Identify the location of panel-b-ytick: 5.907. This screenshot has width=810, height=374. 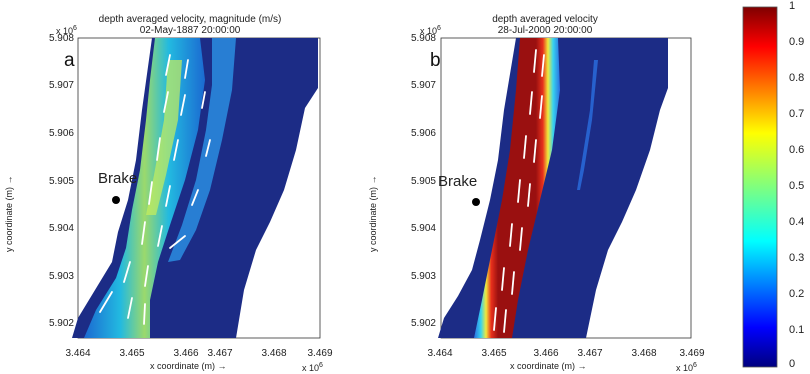
(423, 85).